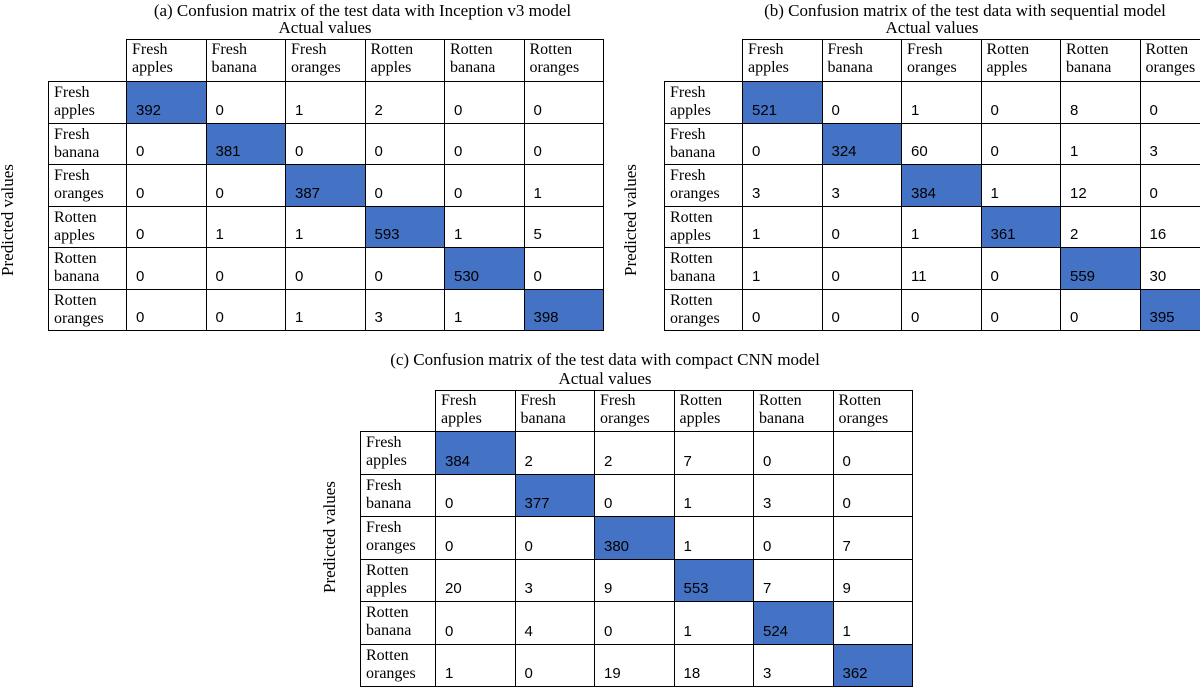  What do you see at coordinates (783, 103) in the screenshot?
I see `matrix-cell-diagonal: 521` at bounding box center [783, 103].